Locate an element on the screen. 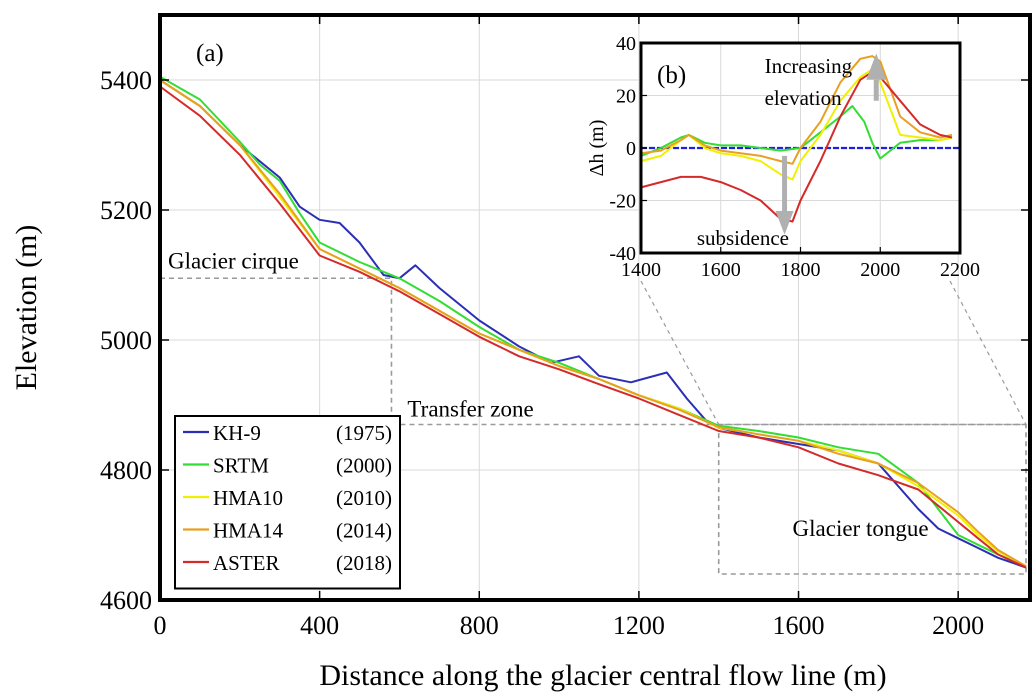  main-y-tick-label: 4600 is located at coordinates (126, 600).